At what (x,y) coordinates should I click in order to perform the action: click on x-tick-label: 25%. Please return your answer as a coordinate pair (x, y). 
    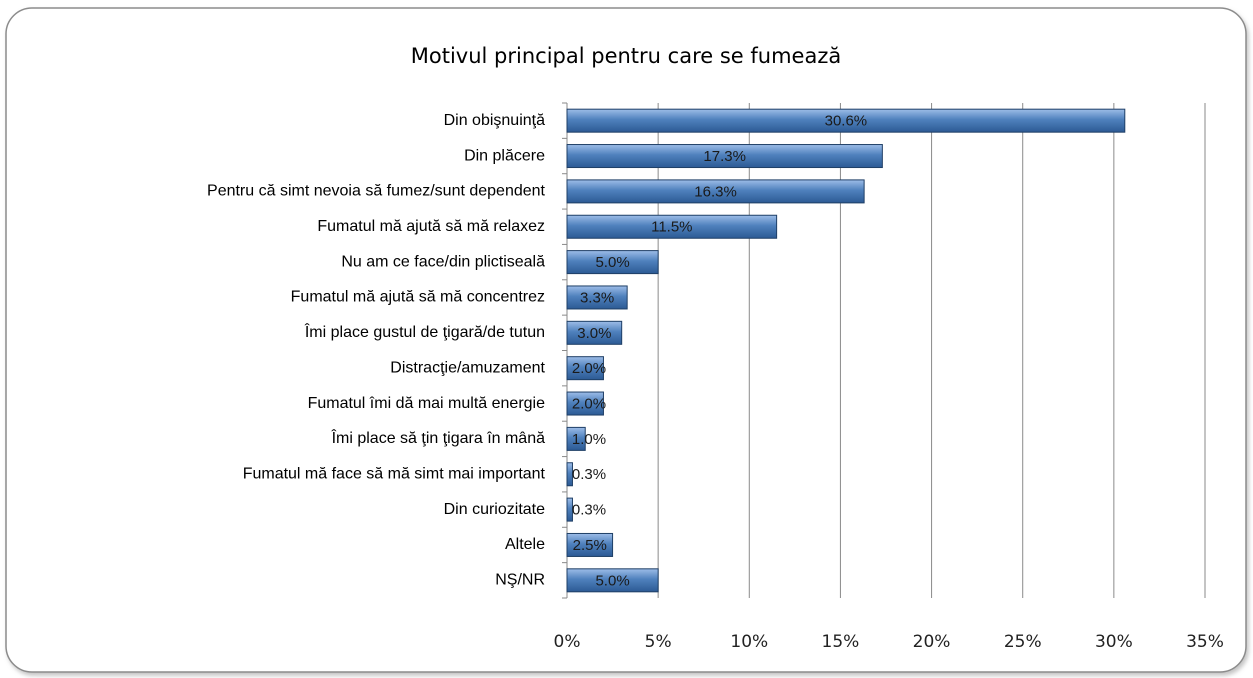
    Looking at the image, I should click on (1023, 642).